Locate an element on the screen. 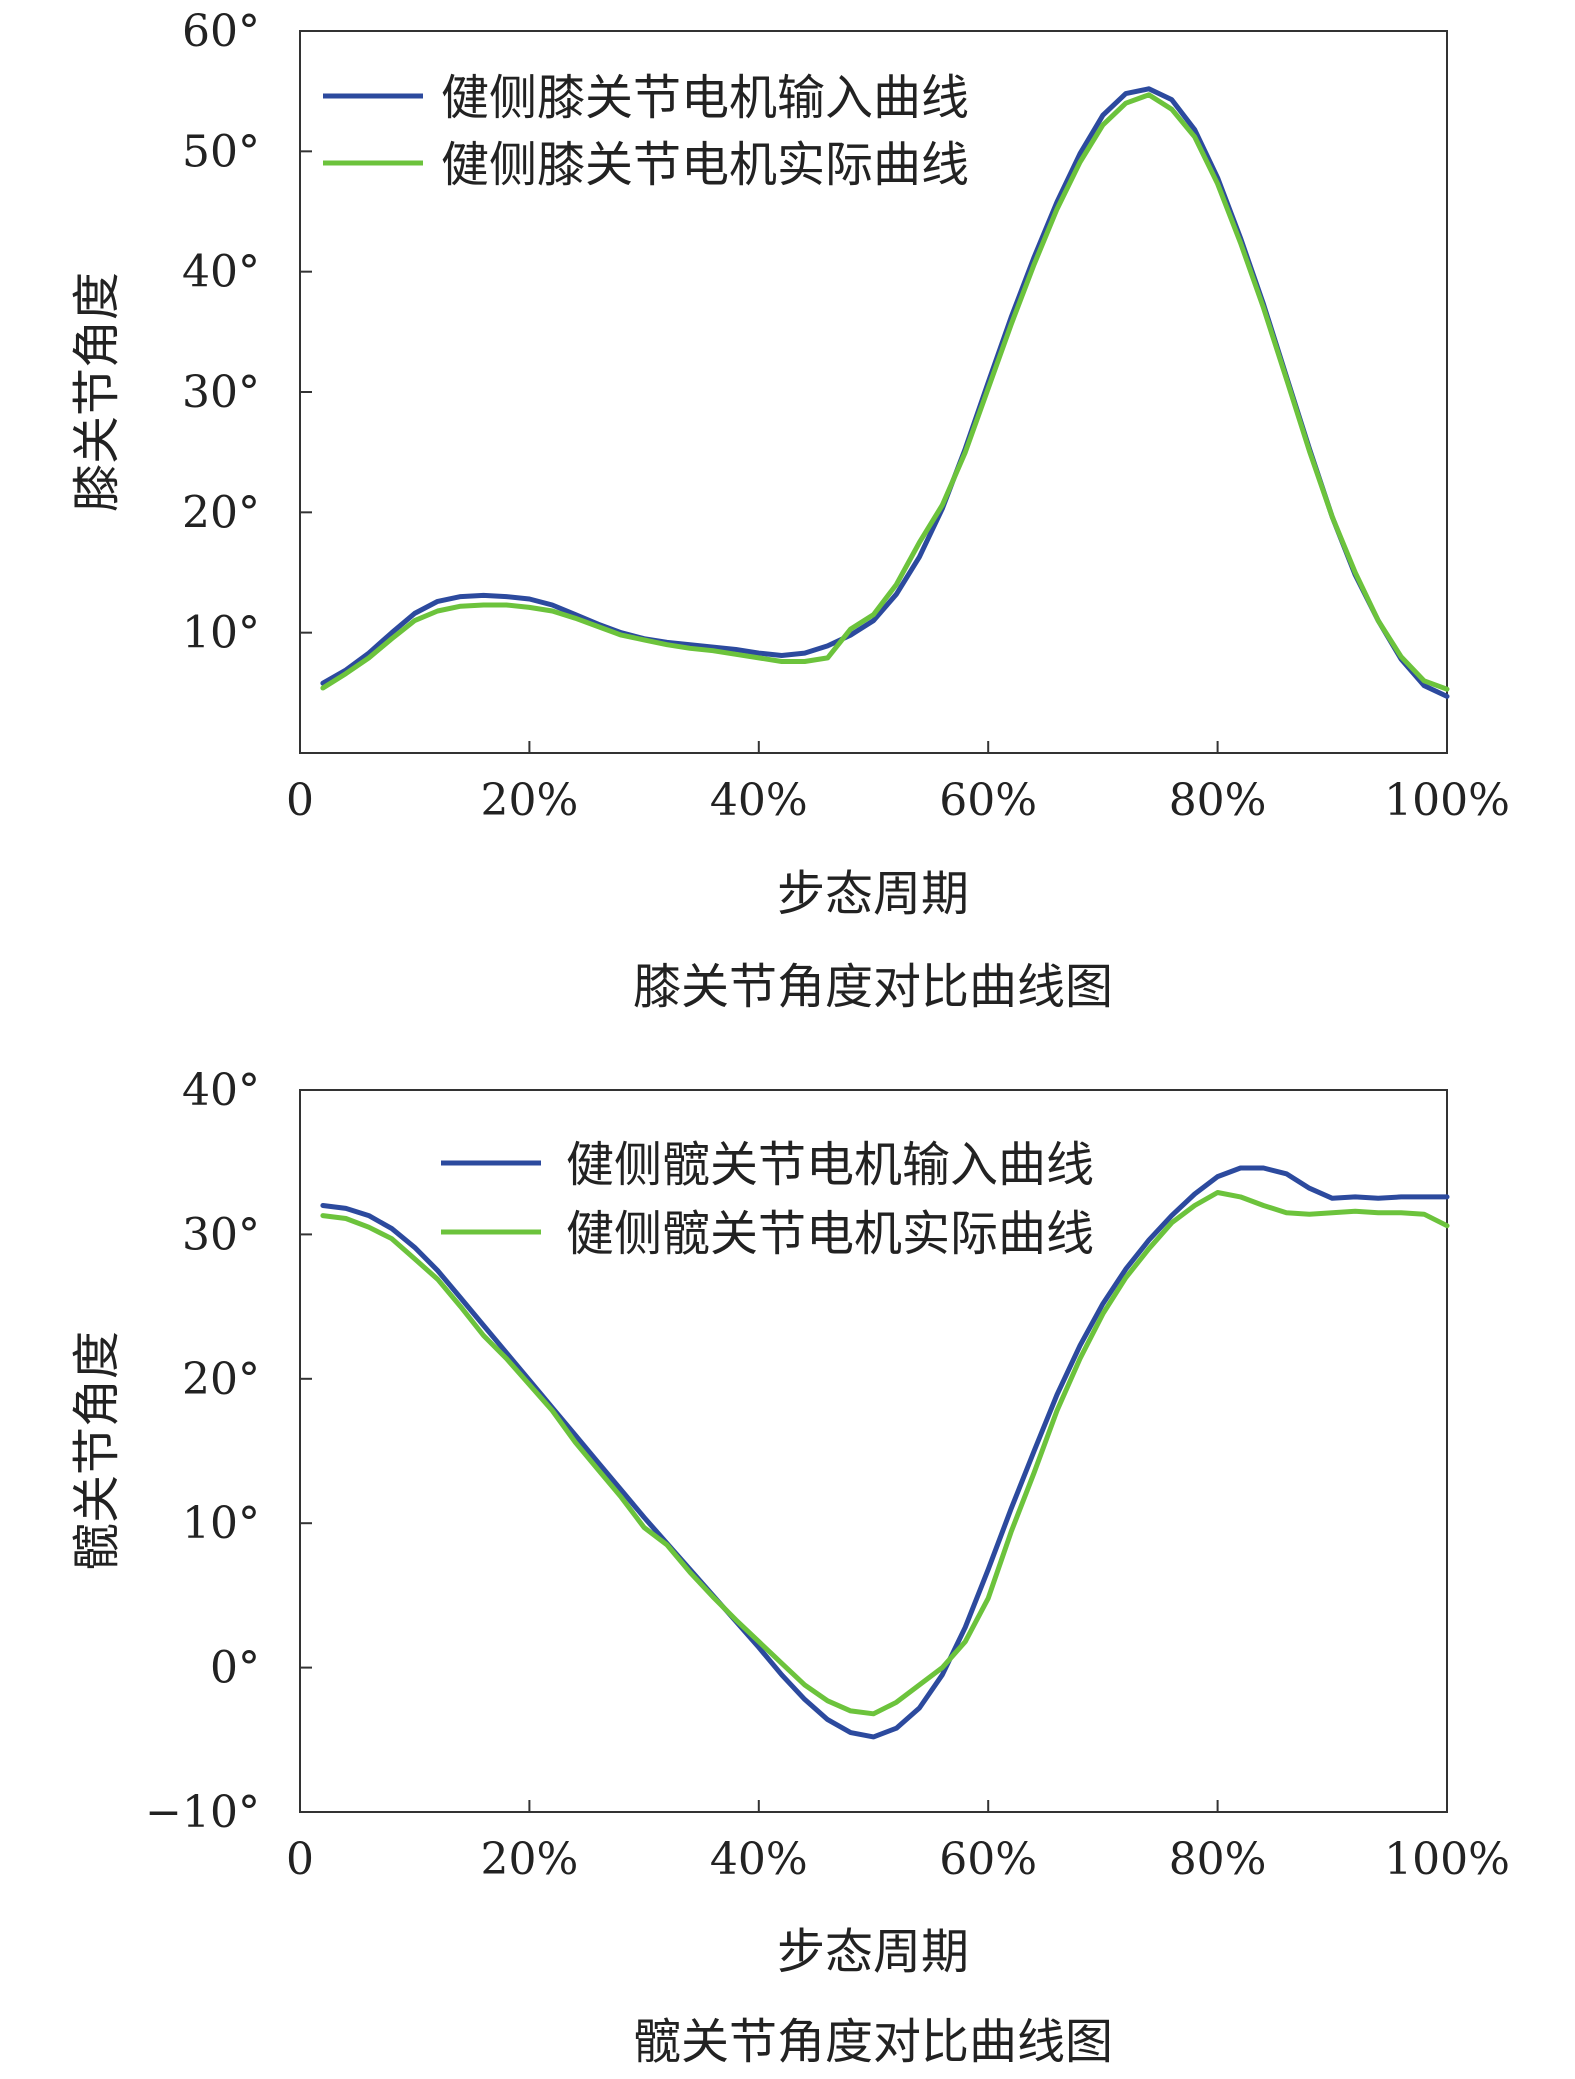 This screenshot has height=2079, width=1575. knee-y-tick-label: 40° is located at coordinates (221, 272).